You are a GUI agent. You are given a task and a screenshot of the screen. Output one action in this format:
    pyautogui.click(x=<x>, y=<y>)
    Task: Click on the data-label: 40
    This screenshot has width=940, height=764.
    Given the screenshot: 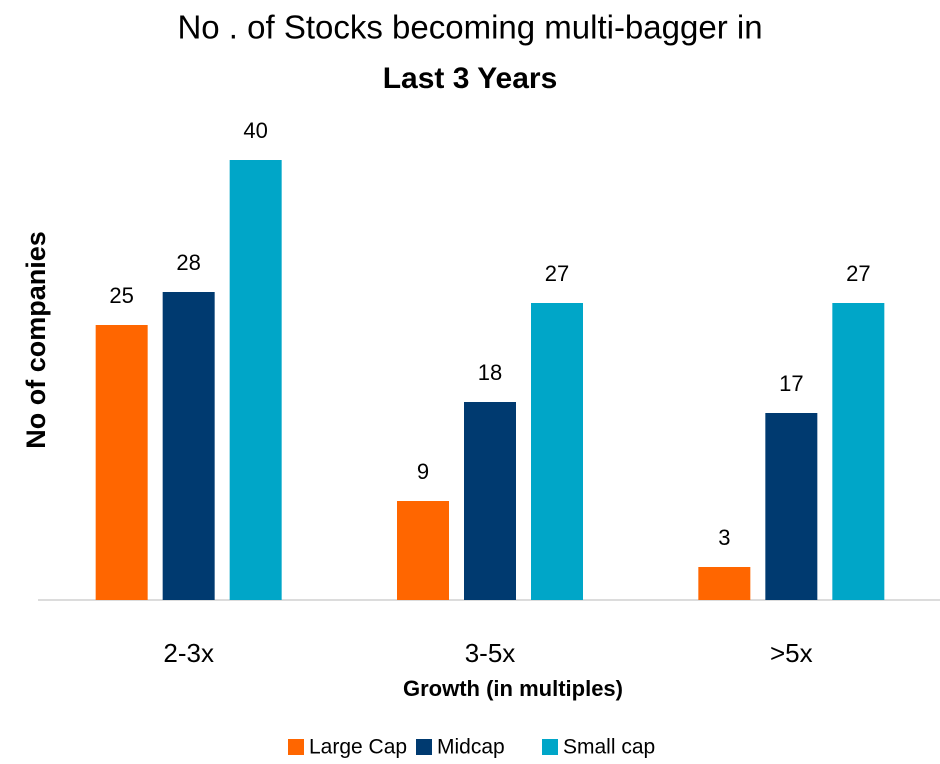 What is the action you would take?
    pyautogui.click(x=255, y=130)
    